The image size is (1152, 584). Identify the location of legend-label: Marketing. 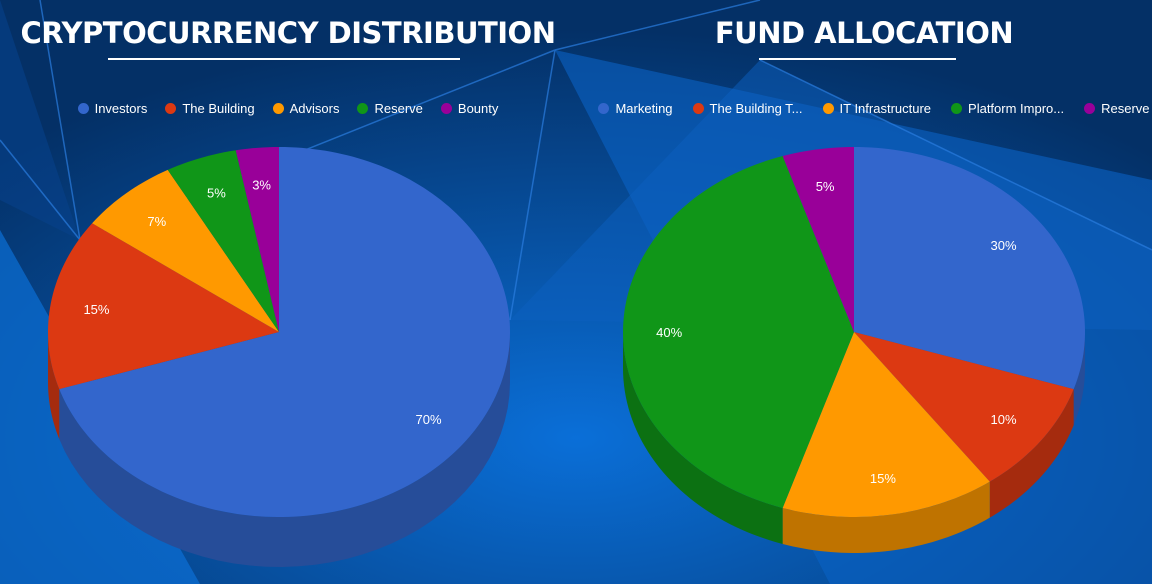
(644, 108).